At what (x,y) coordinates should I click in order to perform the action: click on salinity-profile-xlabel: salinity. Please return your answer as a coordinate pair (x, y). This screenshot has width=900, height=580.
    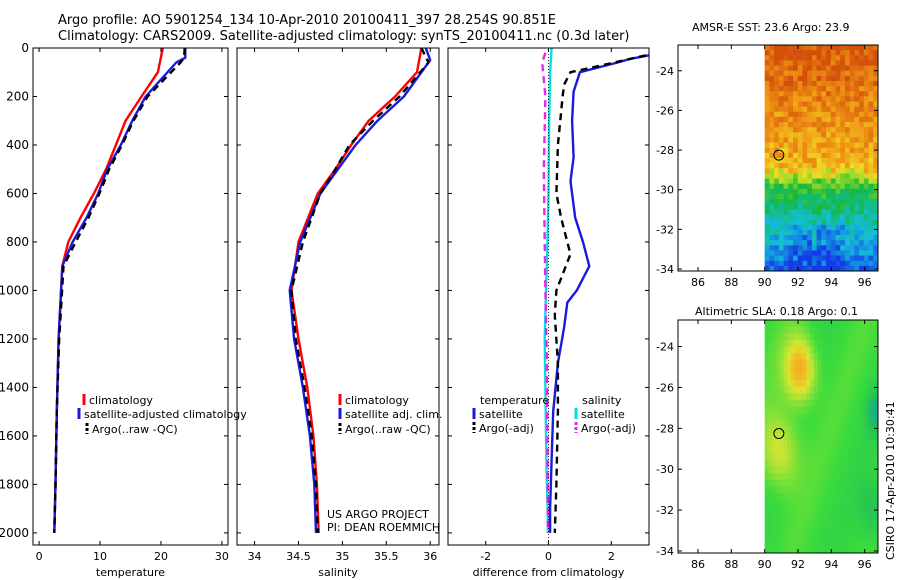
    Looking at the image, I should click on (338, 572).